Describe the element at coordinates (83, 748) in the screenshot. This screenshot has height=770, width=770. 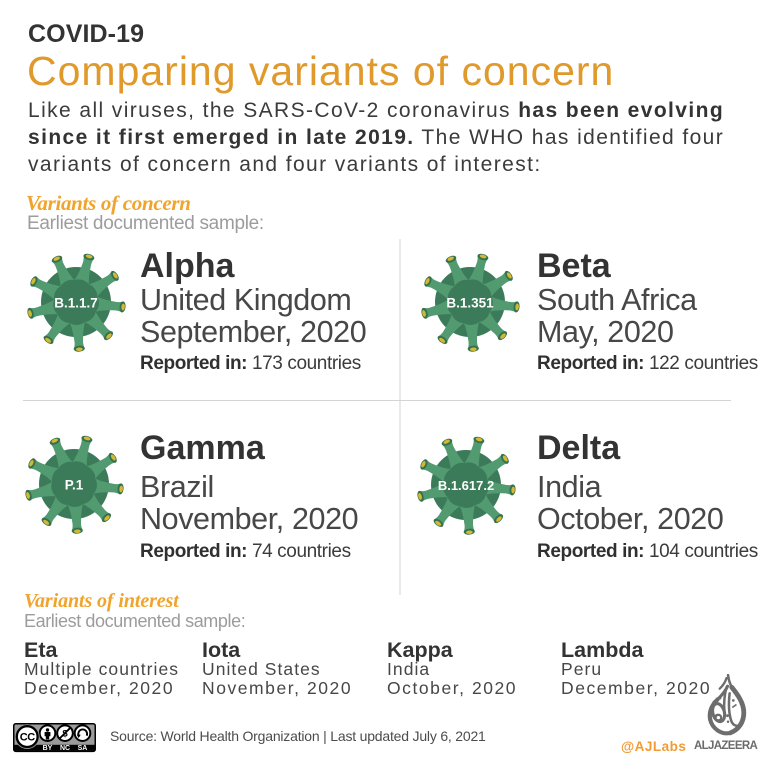
I see `svg-text: SA` at that location.